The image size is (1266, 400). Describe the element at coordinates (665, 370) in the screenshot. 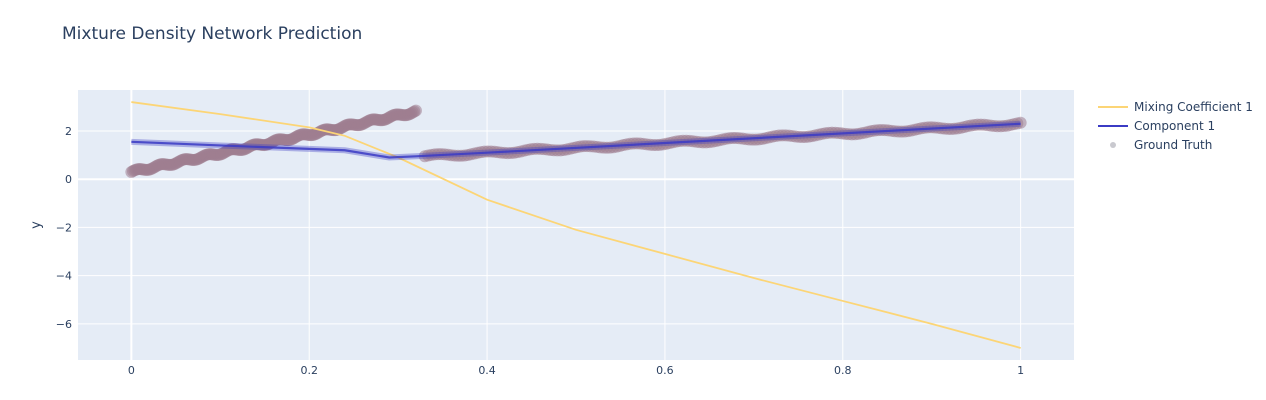

I see `x-tick-label: 0.6` at that location.